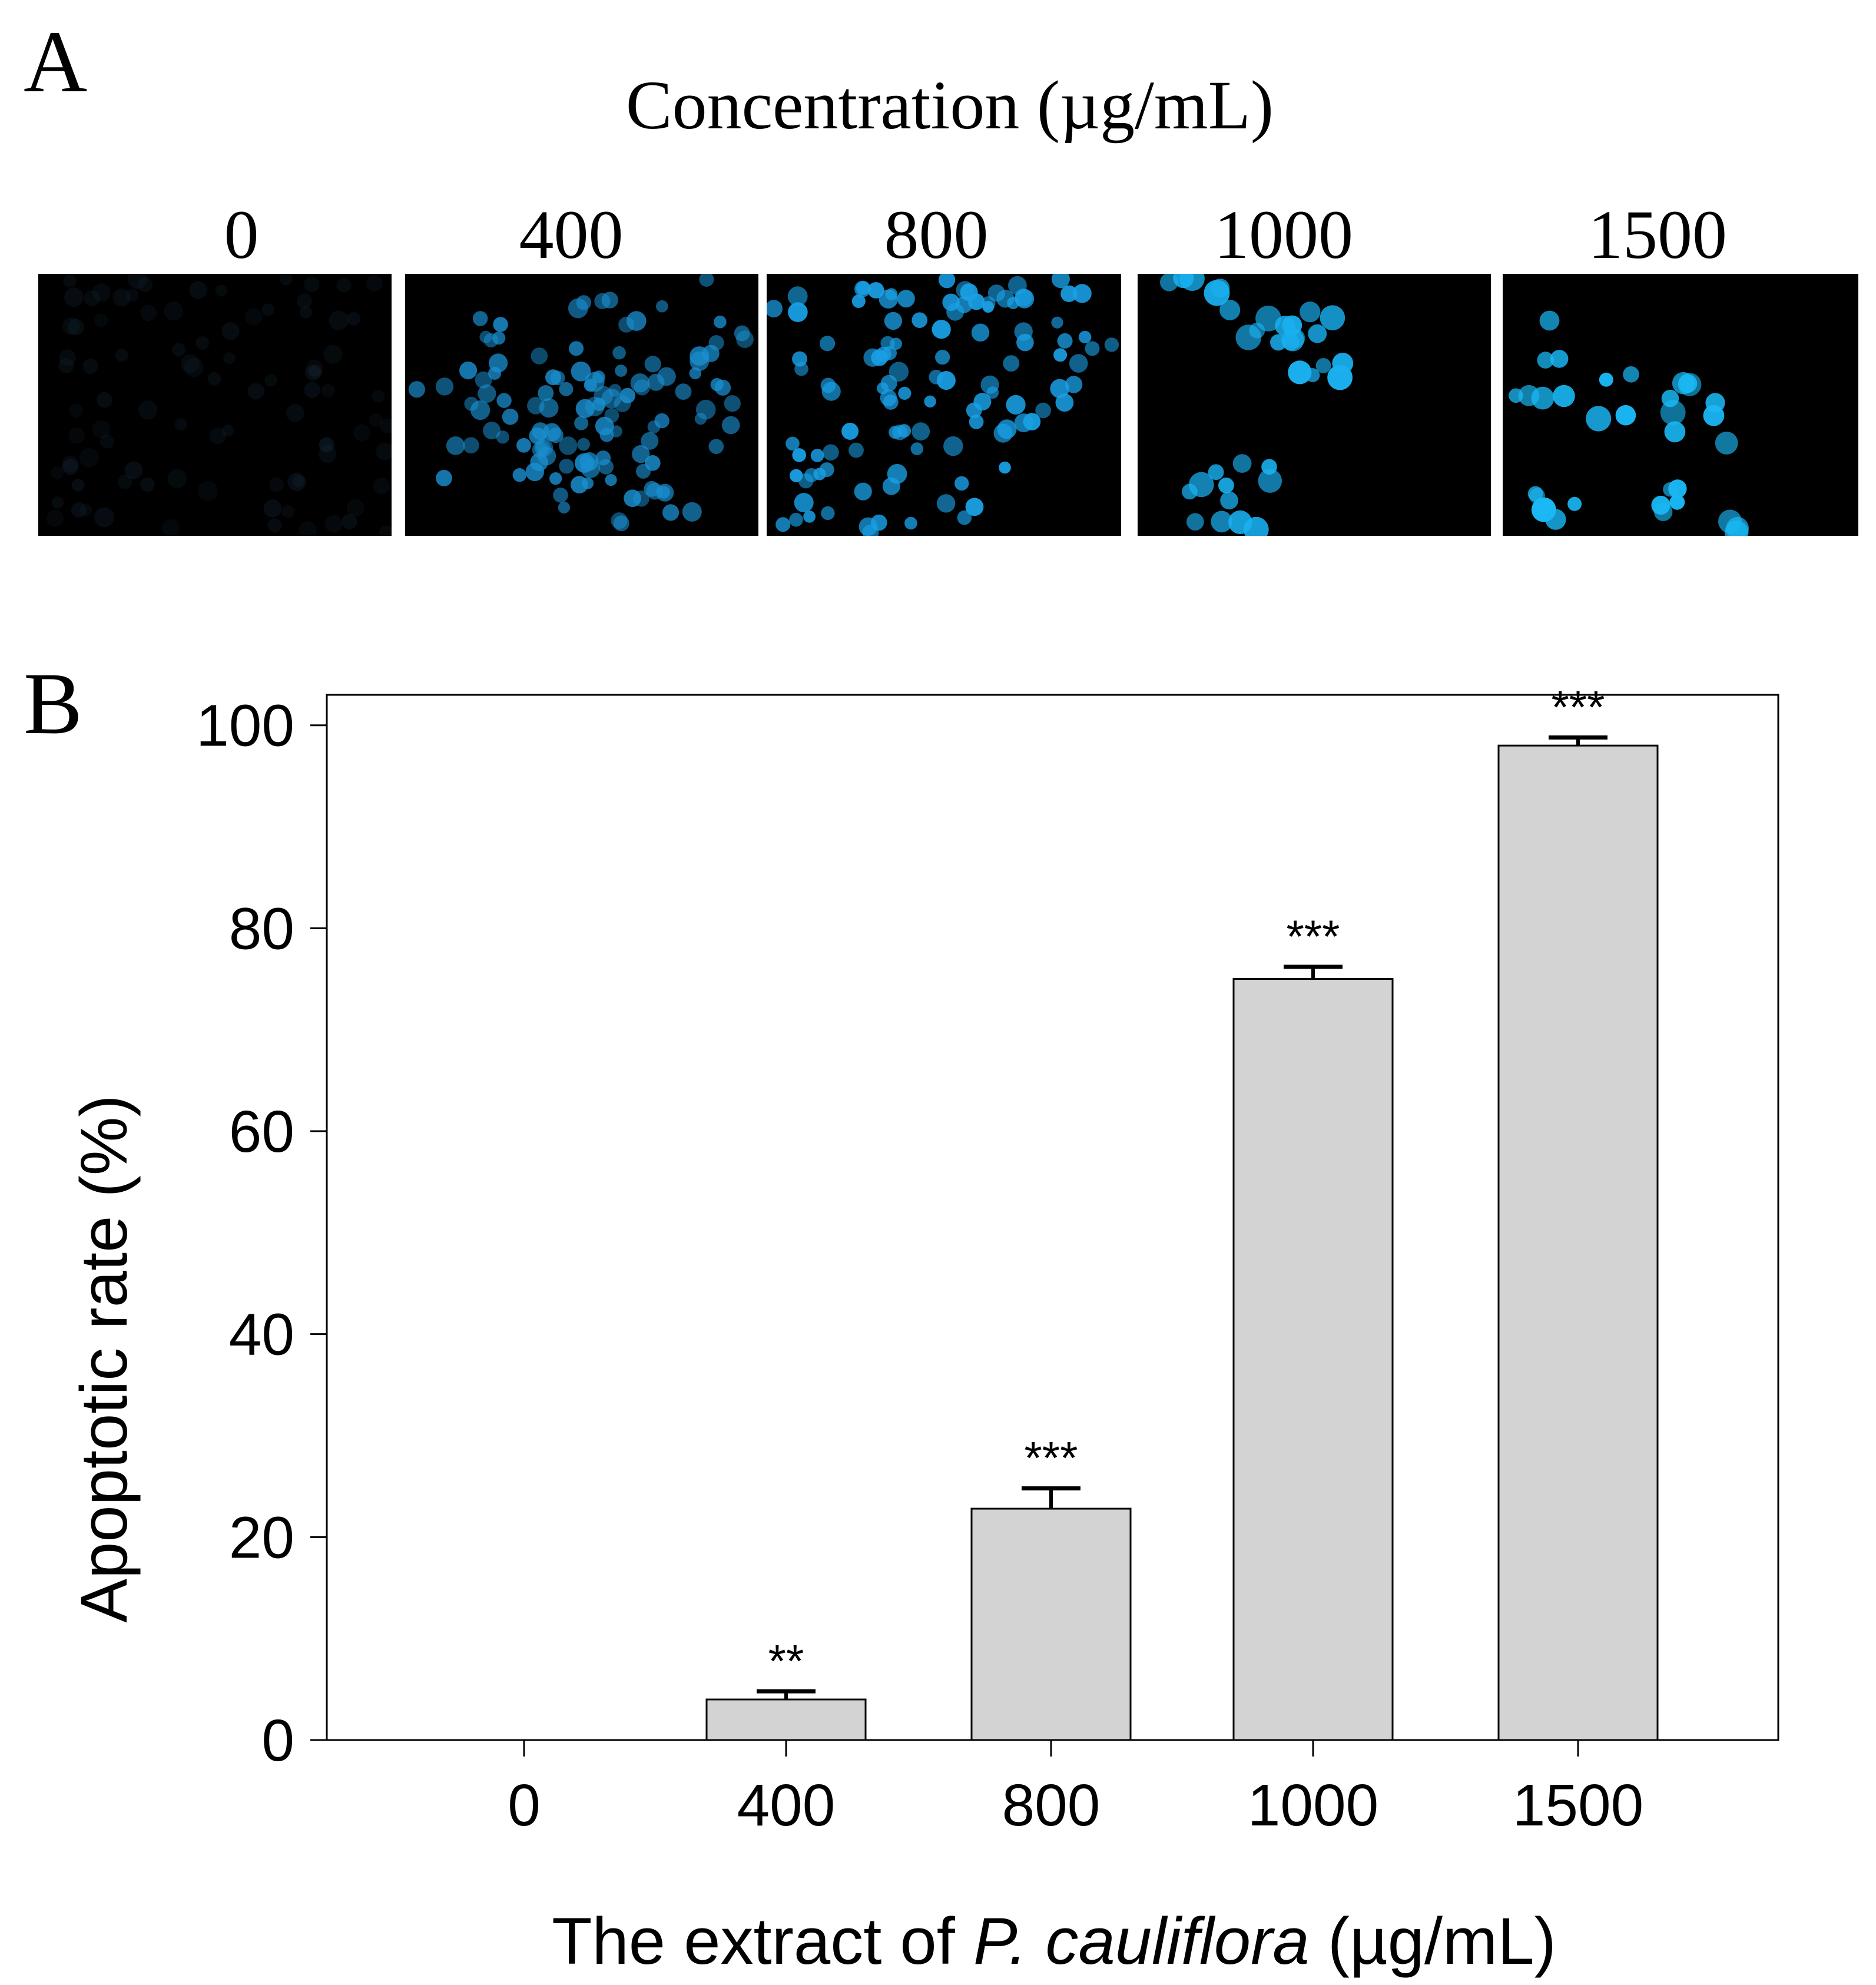 The height and width of the screenshot is (1985, 1876). Describe the element at coordinates (1054, 1941) in the screenshot. I see `x-axis-label: The extract of P. cauliflora (µg/mL)` at that location.